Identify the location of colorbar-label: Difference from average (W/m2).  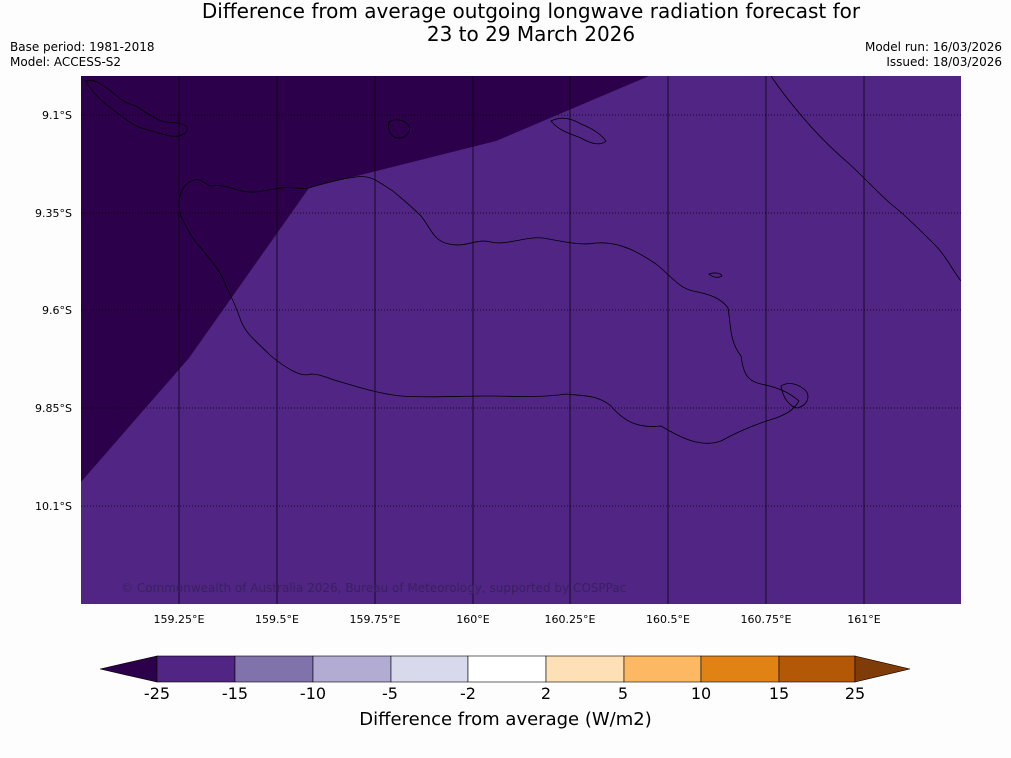
(505, 719).